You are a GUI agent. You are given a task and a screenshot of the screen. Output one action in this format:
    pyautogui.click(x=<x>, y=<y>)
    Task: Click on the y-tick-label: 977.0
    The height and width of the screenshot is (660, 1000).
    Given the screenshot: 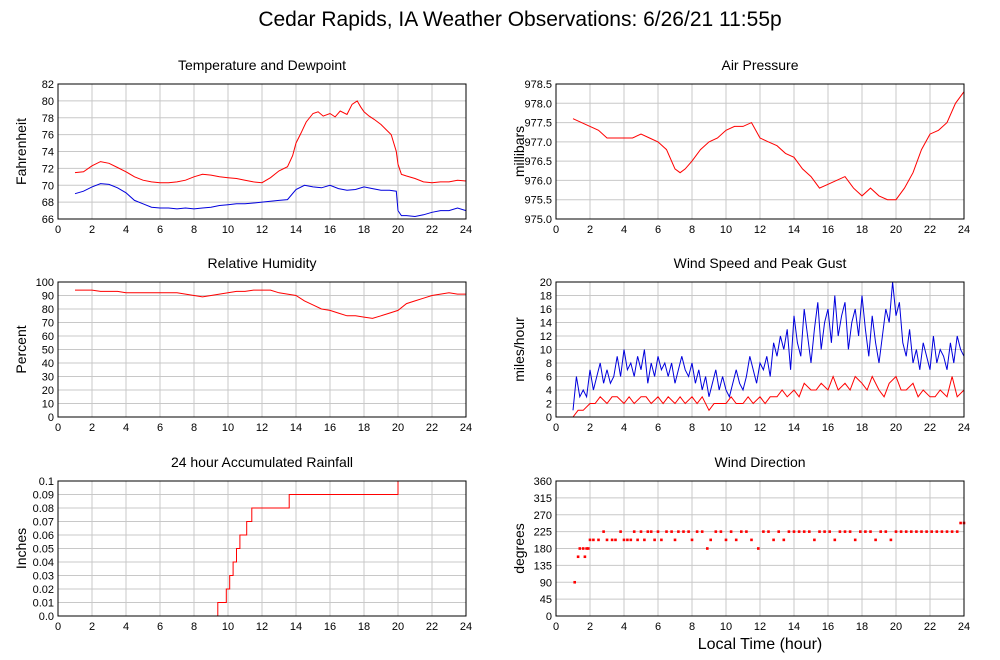 What is the action you would take?
    pyautogui.click(x=538, y=143)
    